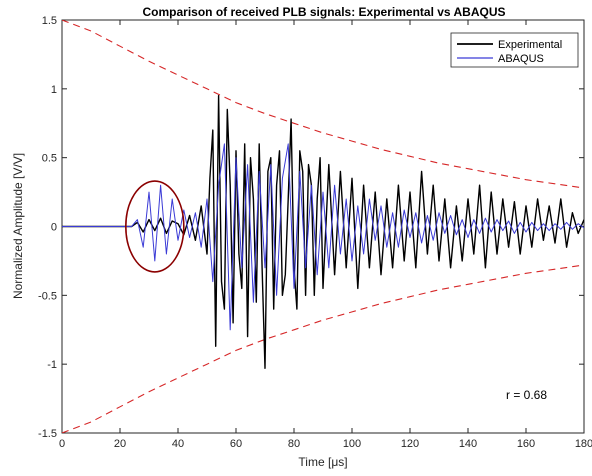 The height and width of the screenshot is (476, 592). Describe the element at coordinates (18, 226) in the screenshot. I see `y-axis-label: Normalized Amplitude [V/V]` at that location.